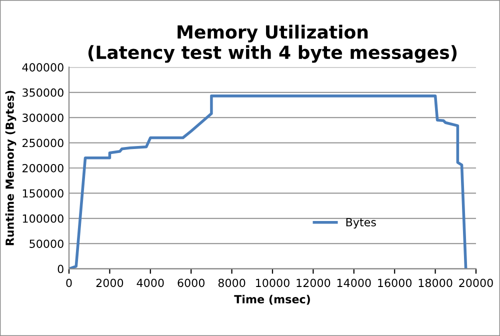 The height and width of the screenshot is (336, 500). What do you see at coordinates (476, 283) in the screenshot?
I see `x-tick-label: 20000` at bounding box center [476, 283].